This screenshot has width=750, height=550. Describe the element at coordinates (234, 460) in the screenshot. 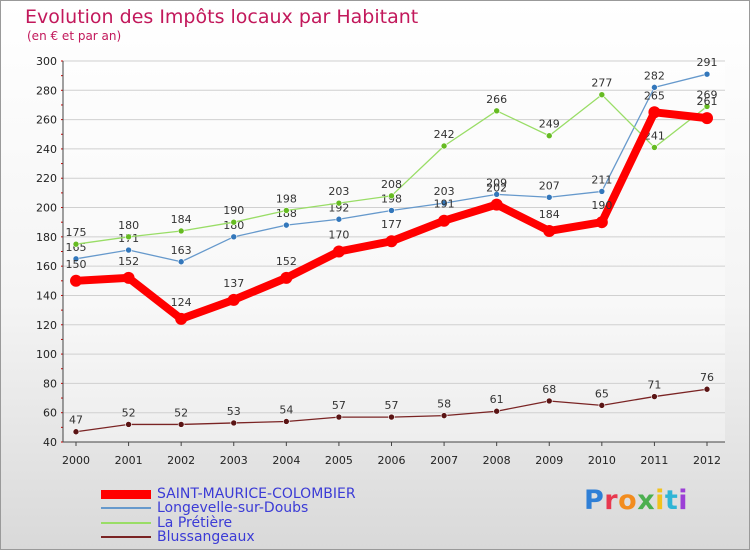

I see `x-tick-label: 2003` at that location.